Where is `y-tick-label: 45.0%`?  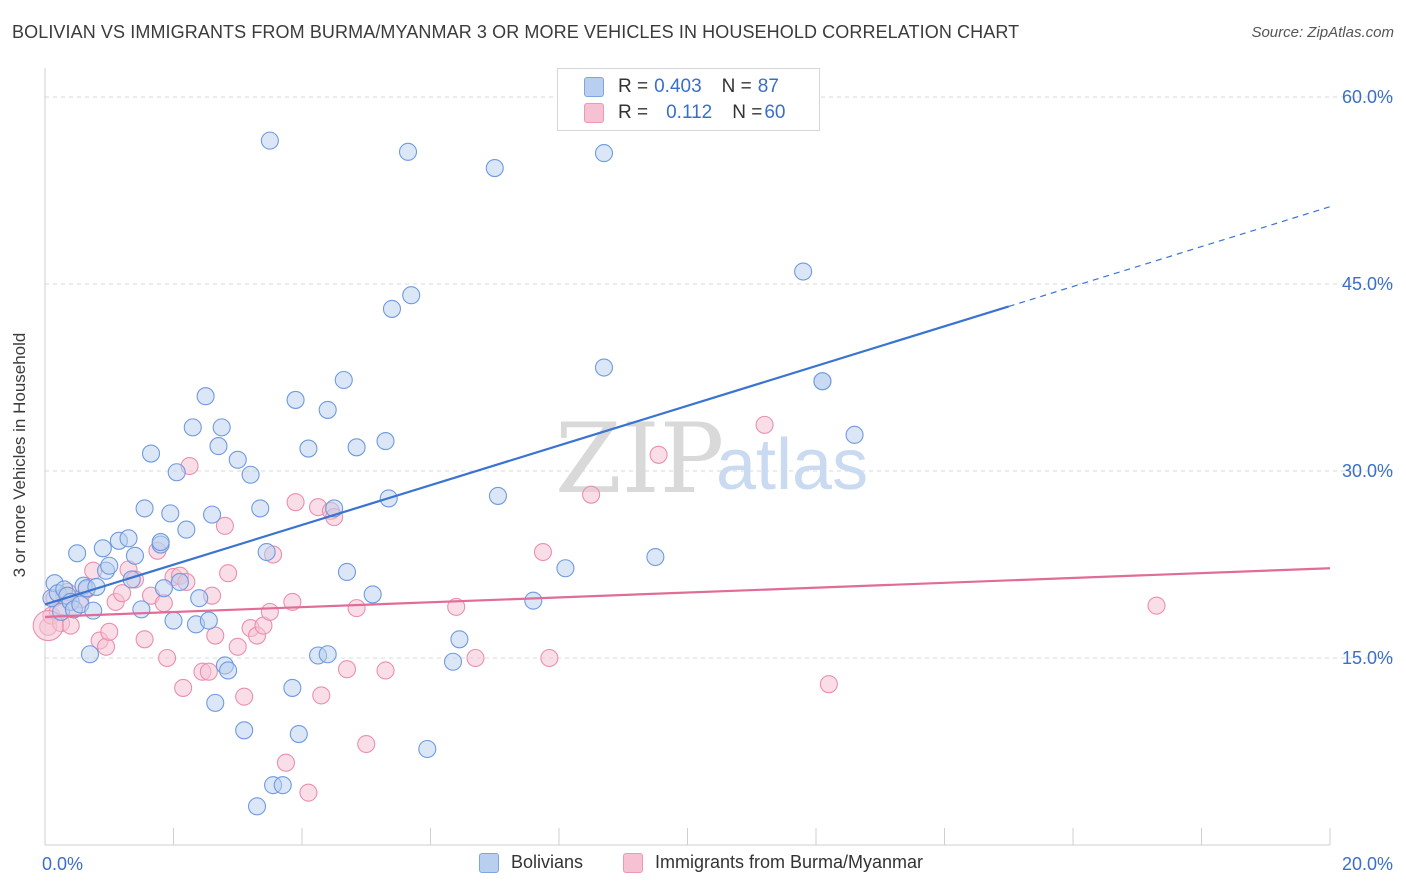
y-tick-label: 45.0% is located at coordinates (1367, 284).